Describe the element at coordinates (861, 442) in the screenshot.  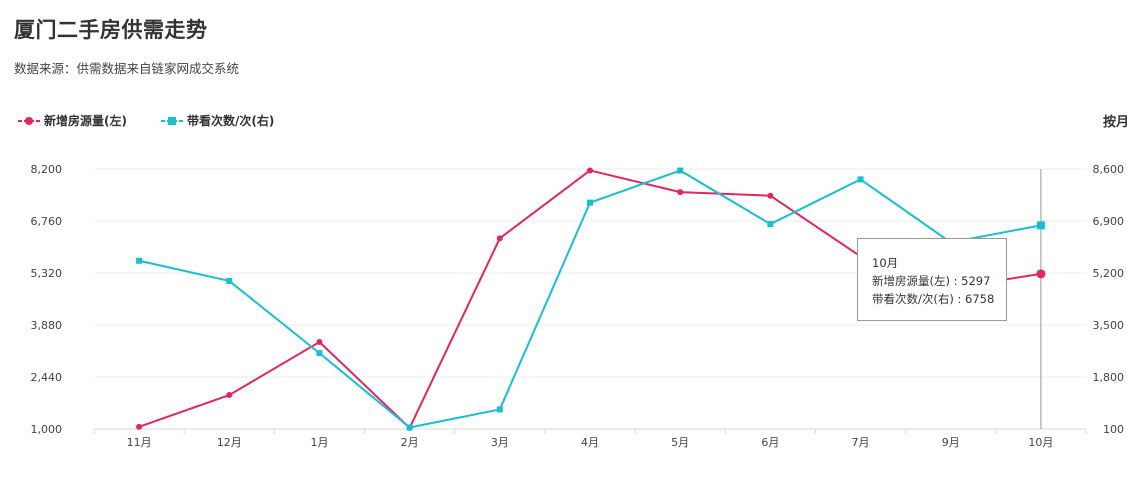
I see `x-tick-label: 7月` at that location.